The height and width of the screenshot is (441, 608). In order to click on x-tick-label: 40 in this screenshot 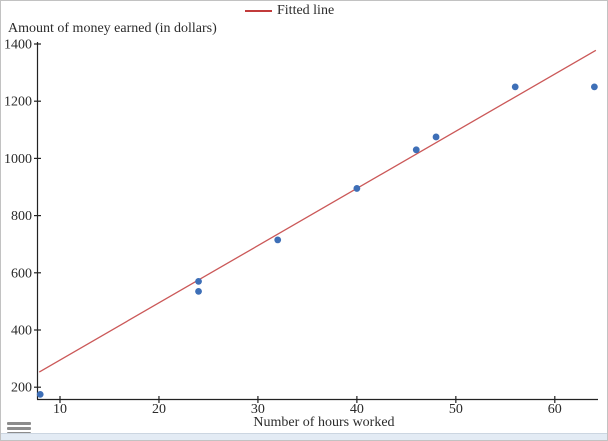, I will do `click(357, 409)`.